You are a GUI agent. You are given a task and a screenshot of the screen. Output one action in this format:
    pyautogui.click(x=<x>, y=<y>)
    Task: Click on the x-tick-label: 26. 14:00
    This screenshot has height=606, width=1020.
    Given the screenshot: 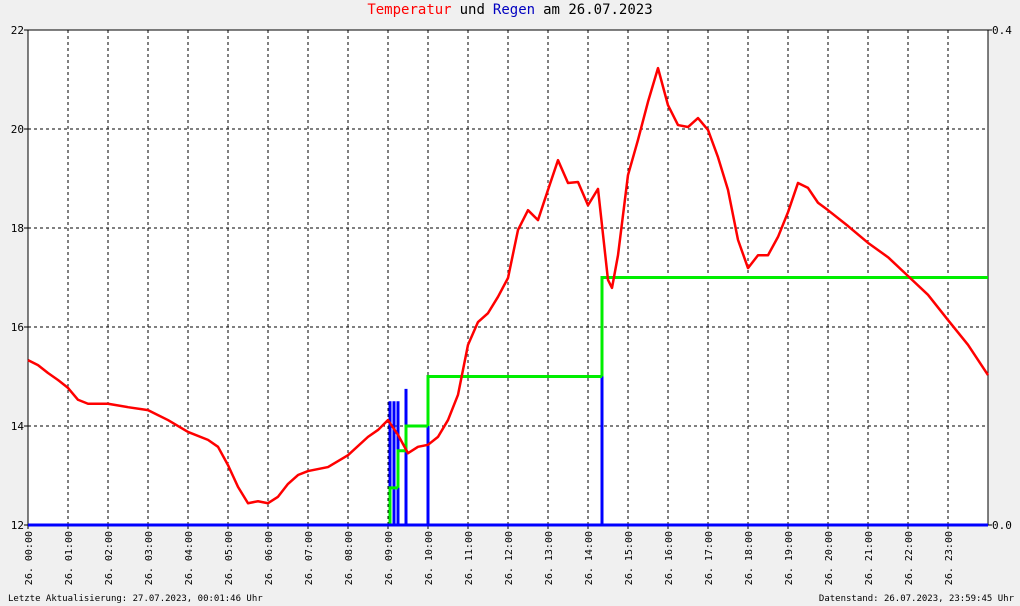 What is the action you would take?
    pyautogui.click(x=589, y=558)
    